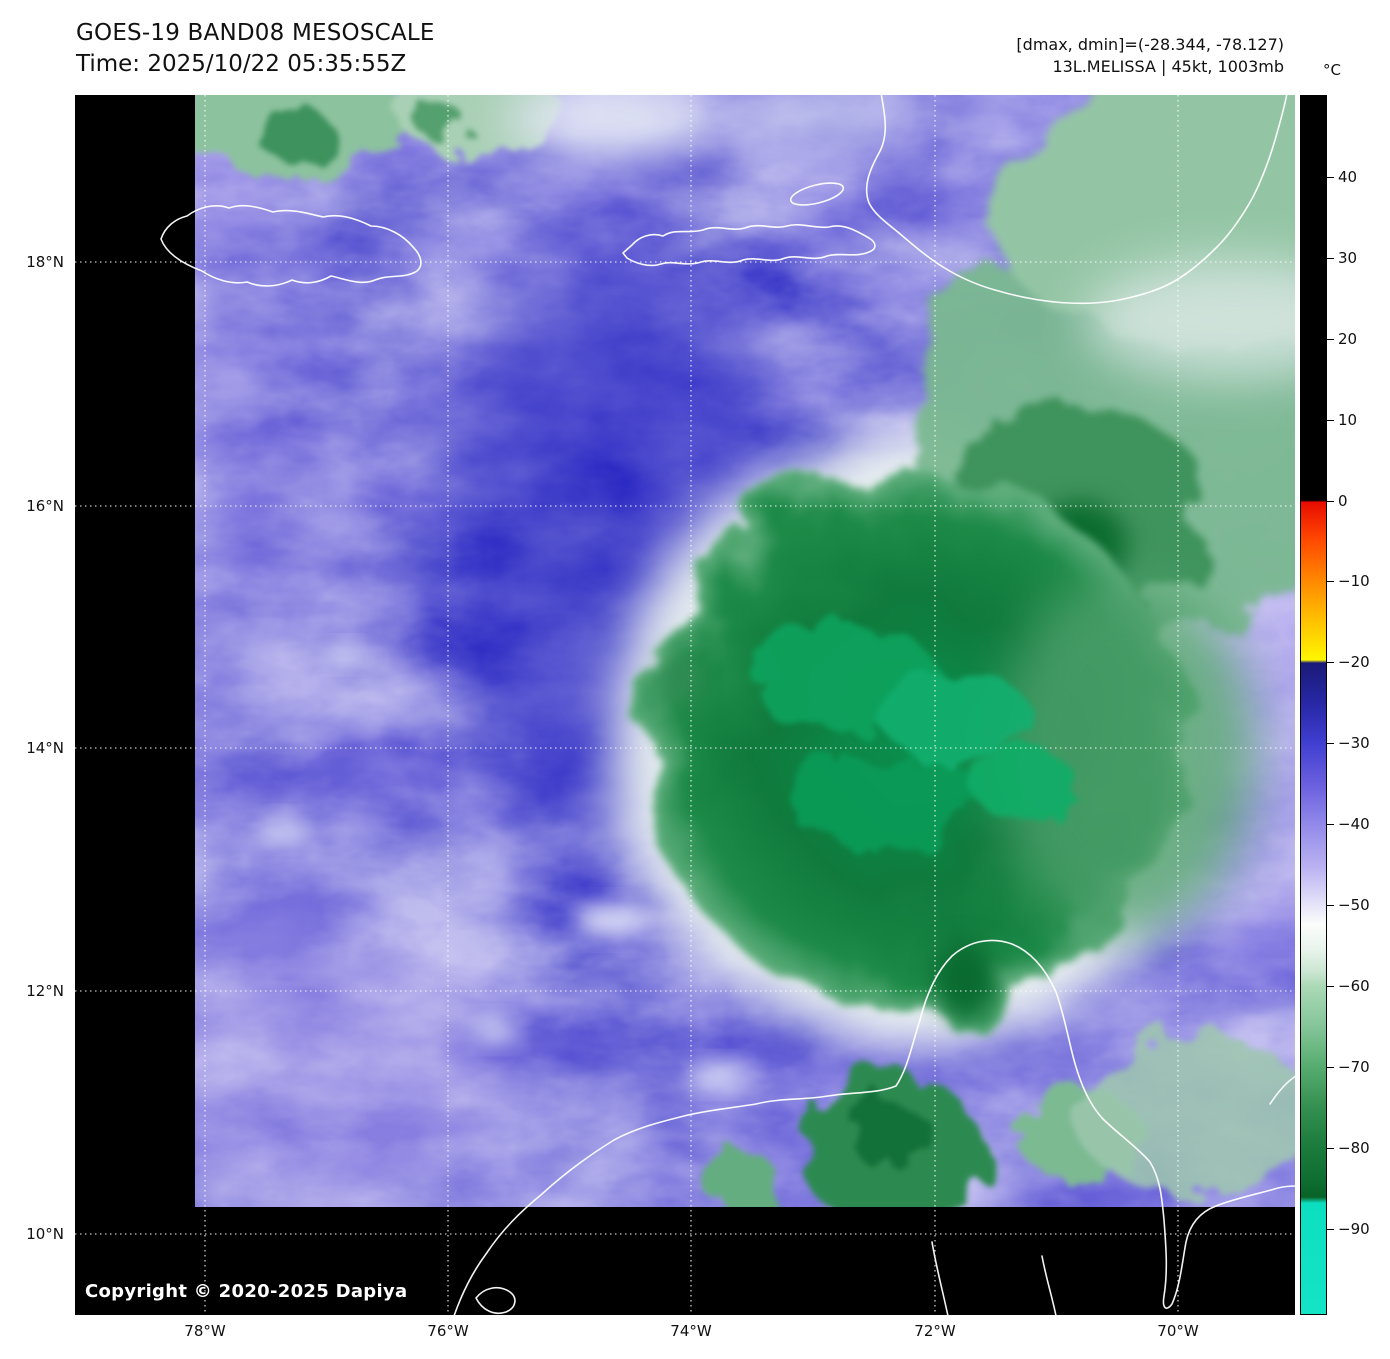  Describe the element at coordinates (1348, 662) in the screenshot. I see `colorbar-tick-m20: −20` at that location.